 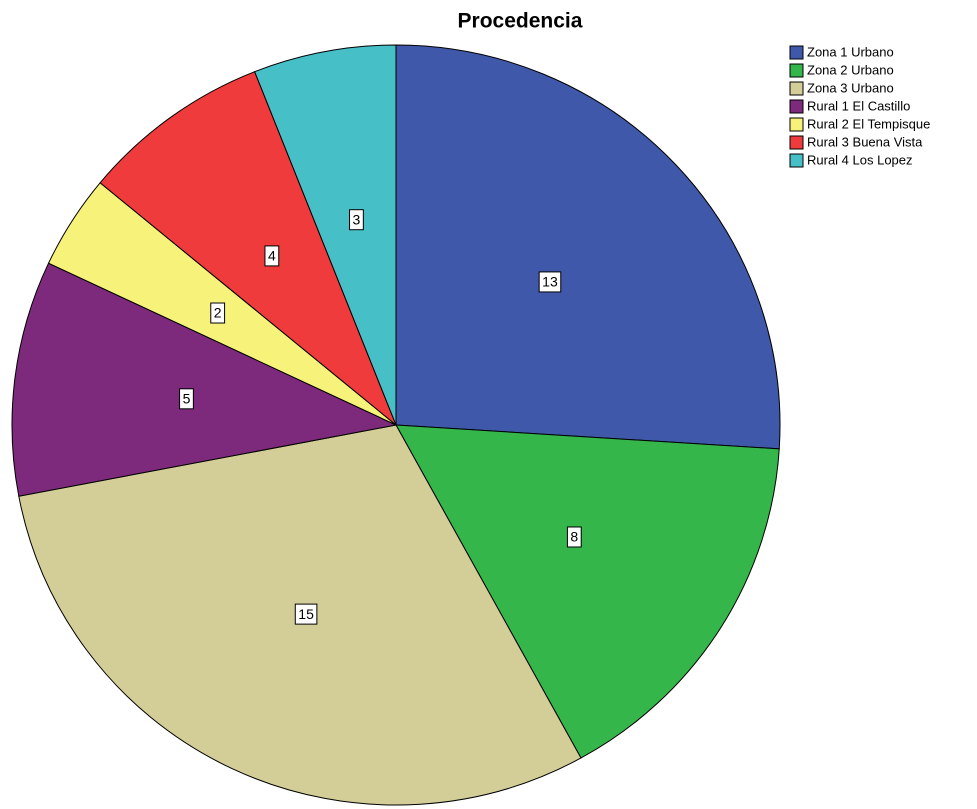 What do you see at coordinates (858, 105) in the screenshot?
I see `legend-label: Rural 1 El Castillo` at bounding box center [858, 105].